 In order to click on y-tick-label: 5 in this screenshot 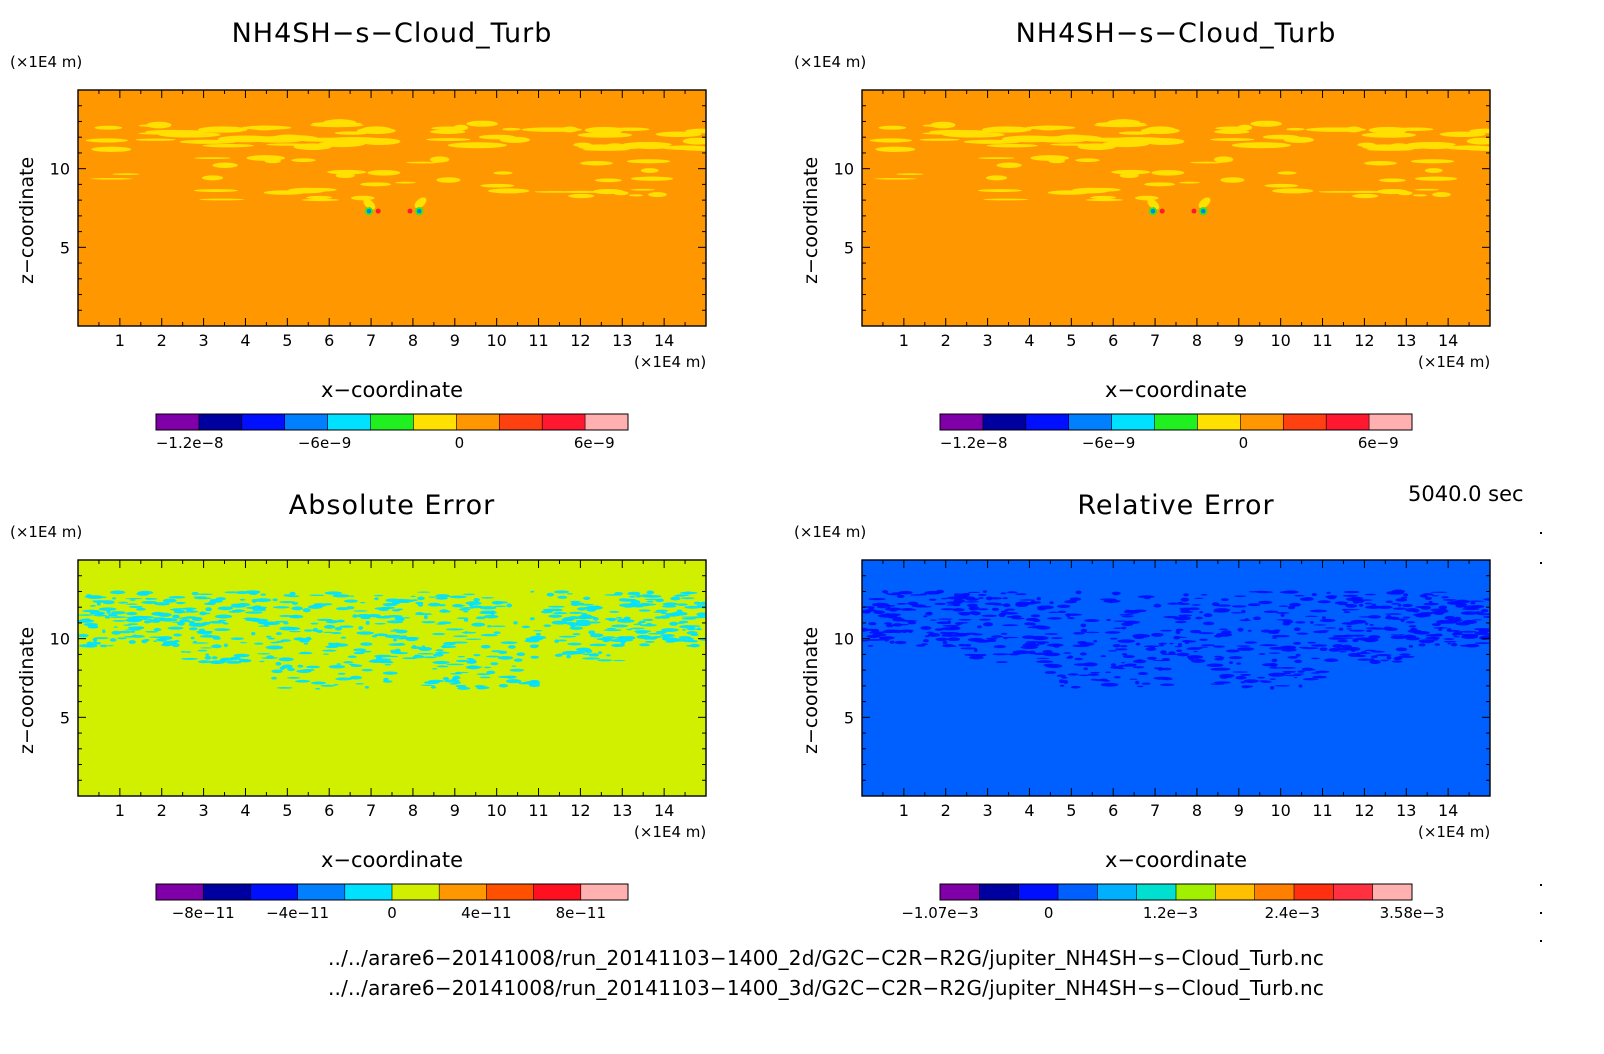, I will do `click(65, 247)`.